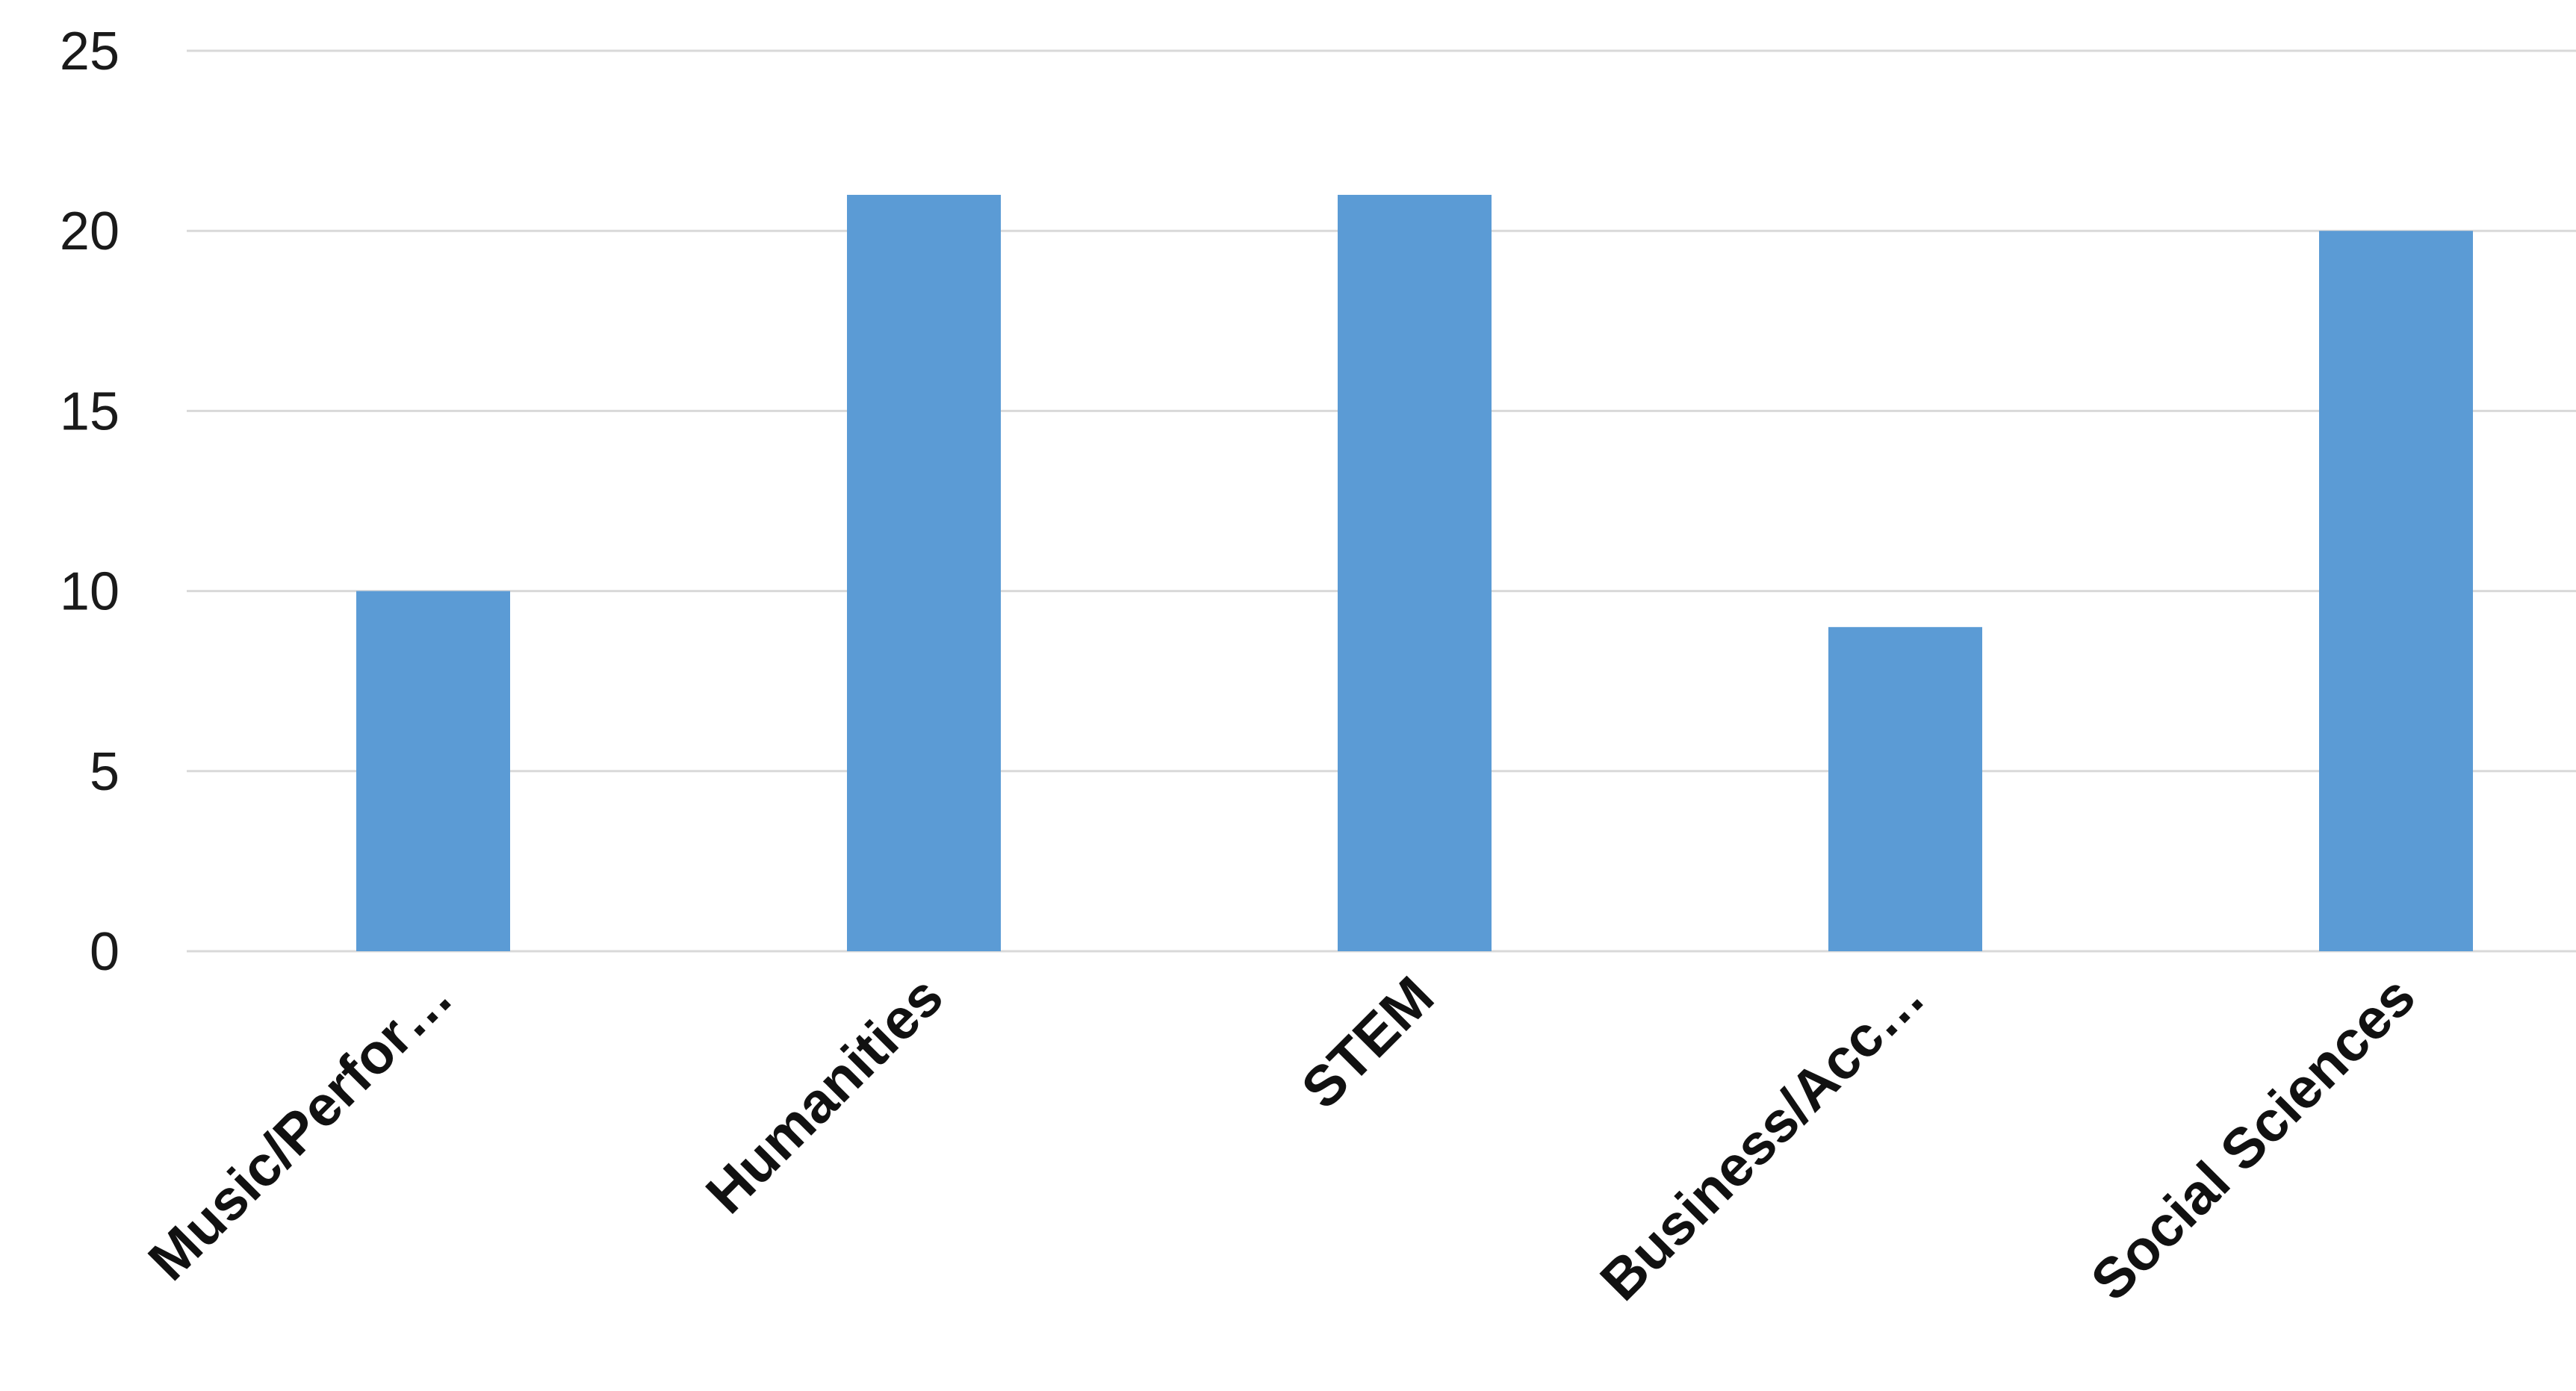 The image size is (2576, 1391). I want to click on y-tick-label: 0, so click(105, 952).